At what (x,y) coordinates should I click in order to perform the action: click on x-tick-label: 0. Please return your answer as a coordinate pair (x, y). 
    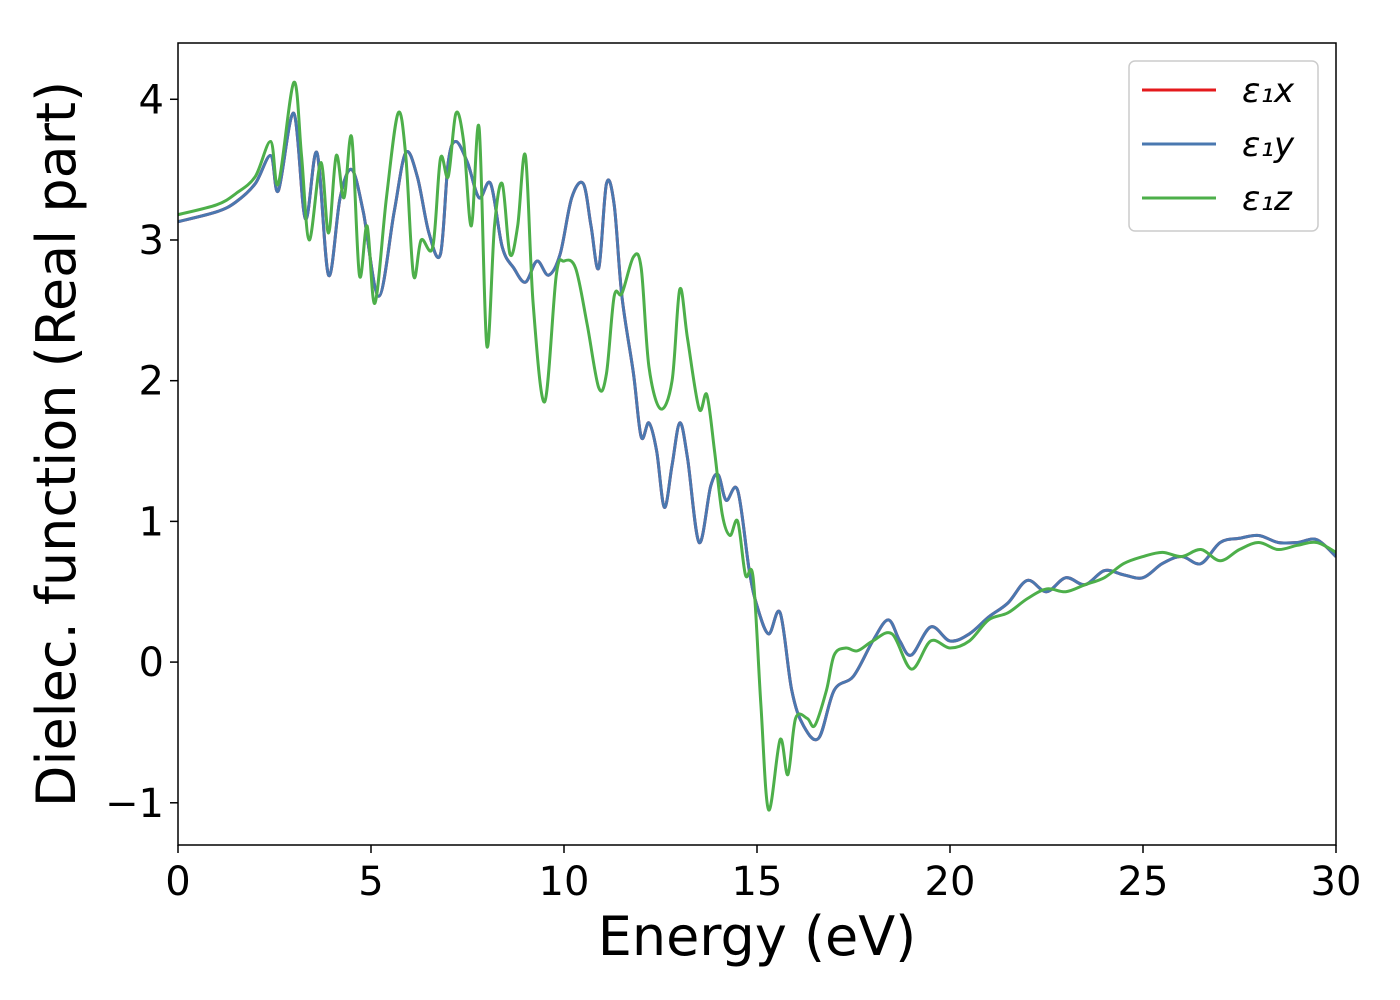
    Looking at the image, I should click on (177, 882).